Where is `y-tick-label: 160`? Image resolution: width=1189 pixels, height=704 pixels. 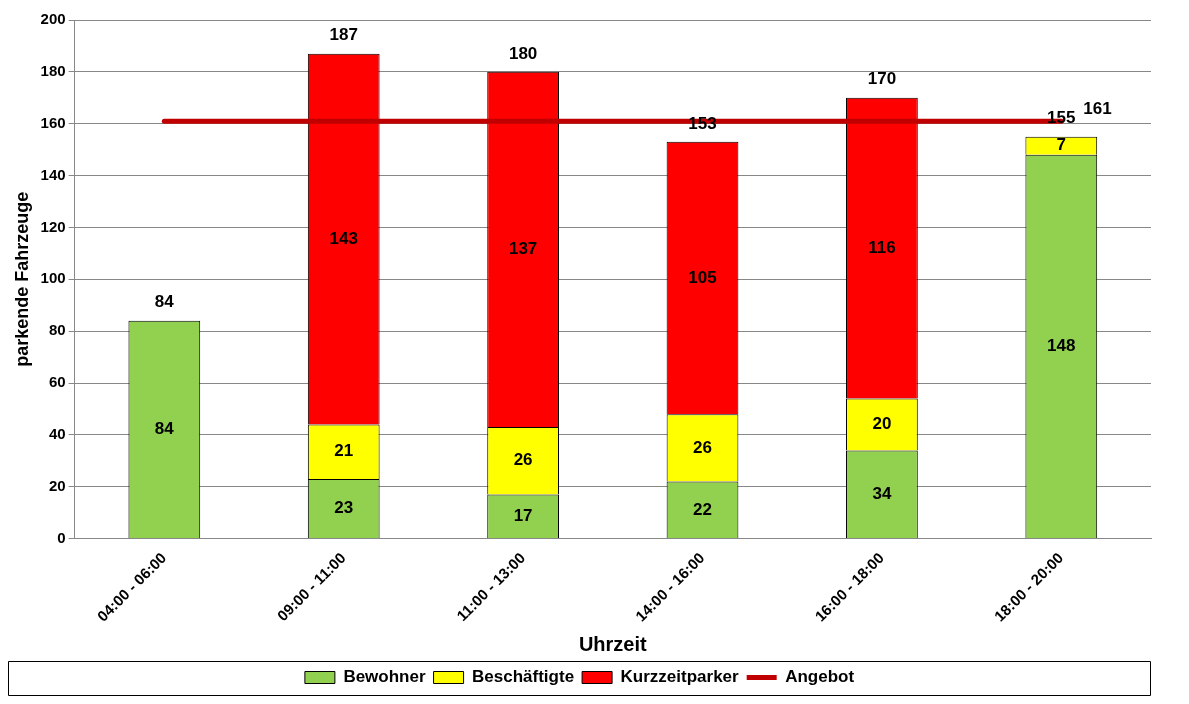
y-tick-label: 160 is located at coordinates (53, 122).